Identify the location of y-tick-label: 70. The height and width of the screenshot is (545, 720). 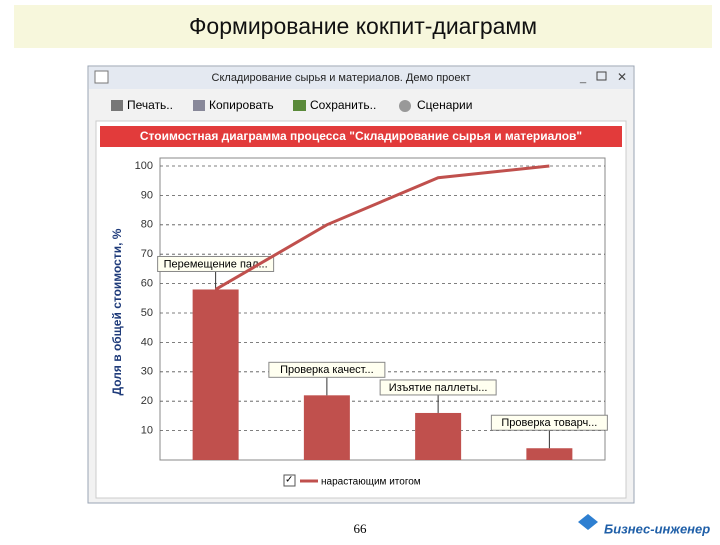
(147, 254).